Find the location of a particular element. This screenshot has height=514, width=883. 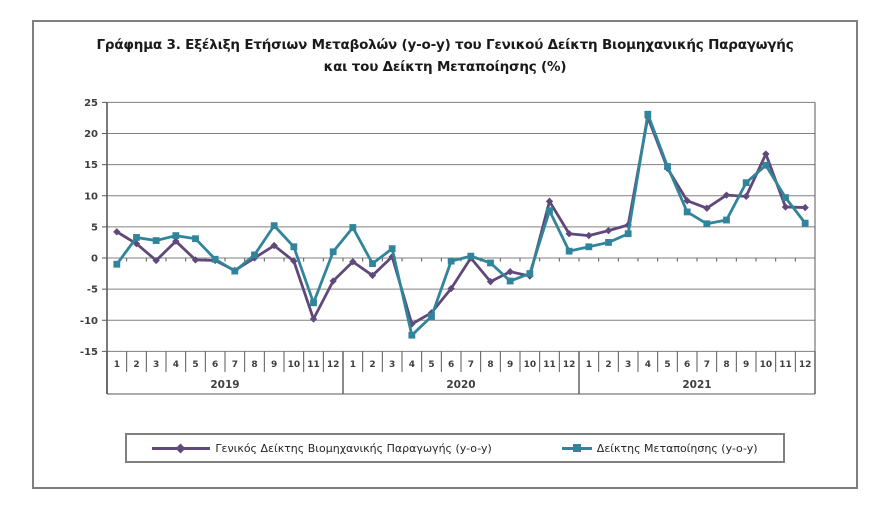

svg-text: -10 is located at coordinates (89, 321).